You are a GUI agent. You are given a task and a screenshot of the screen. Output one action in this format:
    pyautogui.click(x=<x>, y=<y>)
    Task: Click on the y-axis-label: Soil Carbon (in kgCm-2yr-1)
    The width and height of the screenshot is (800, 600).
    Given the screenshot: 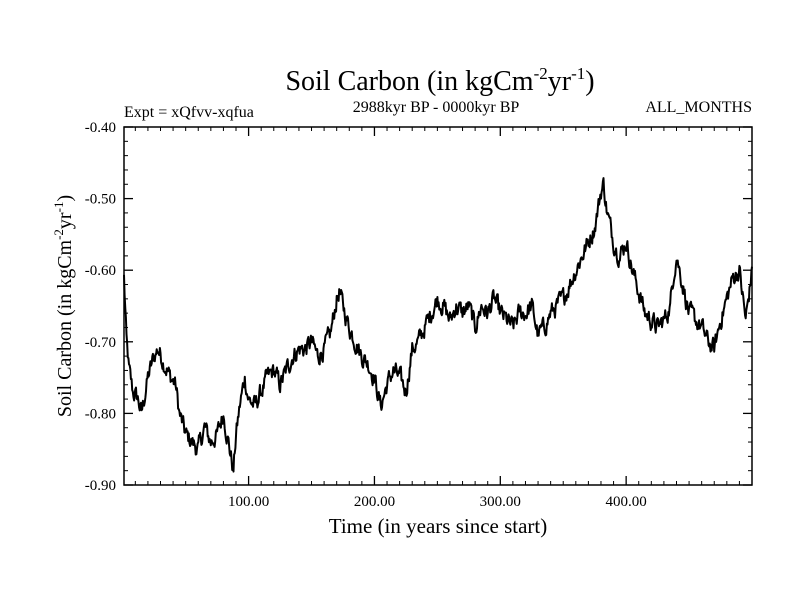 What is the action you would take?
    pyautogui.click(x=63, y=306)
    